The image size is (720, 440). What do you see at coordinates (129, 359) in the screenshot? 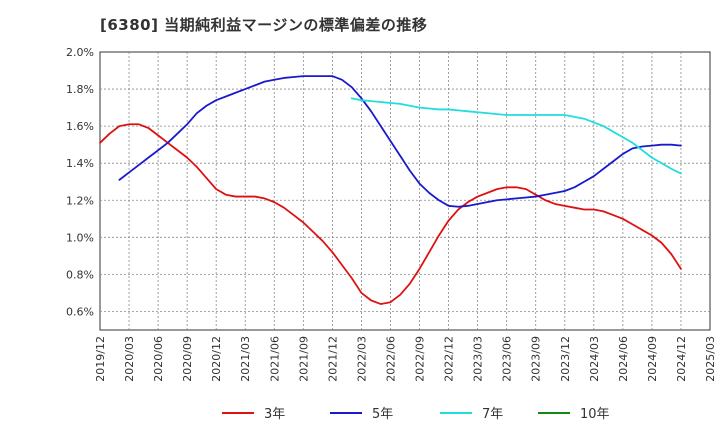
I see `x-tick-label: 2020/03` at bounding box center [129, 359].